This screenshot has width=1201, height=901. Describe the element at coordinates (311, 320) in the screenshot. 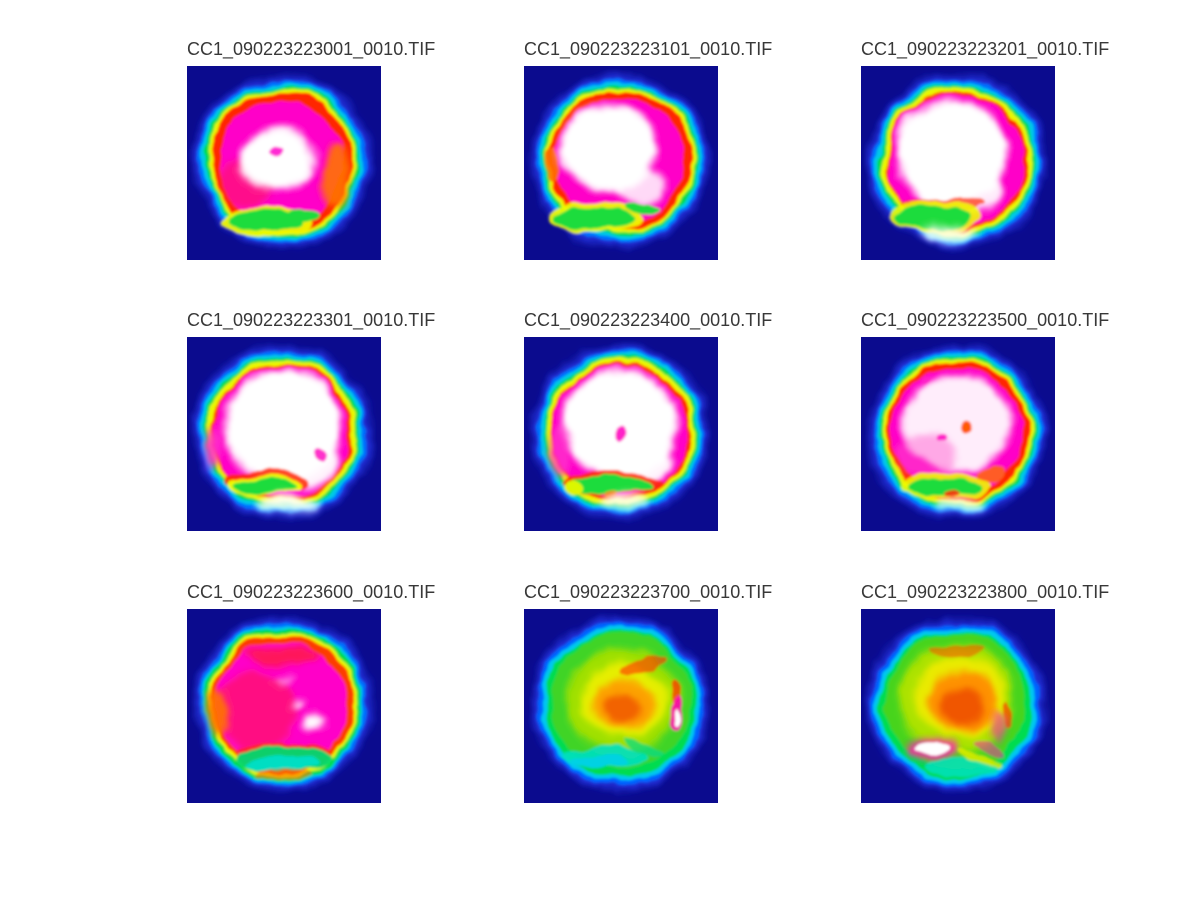

I see `panel-title: CC1_090223223301_0010.TIF` at that location.